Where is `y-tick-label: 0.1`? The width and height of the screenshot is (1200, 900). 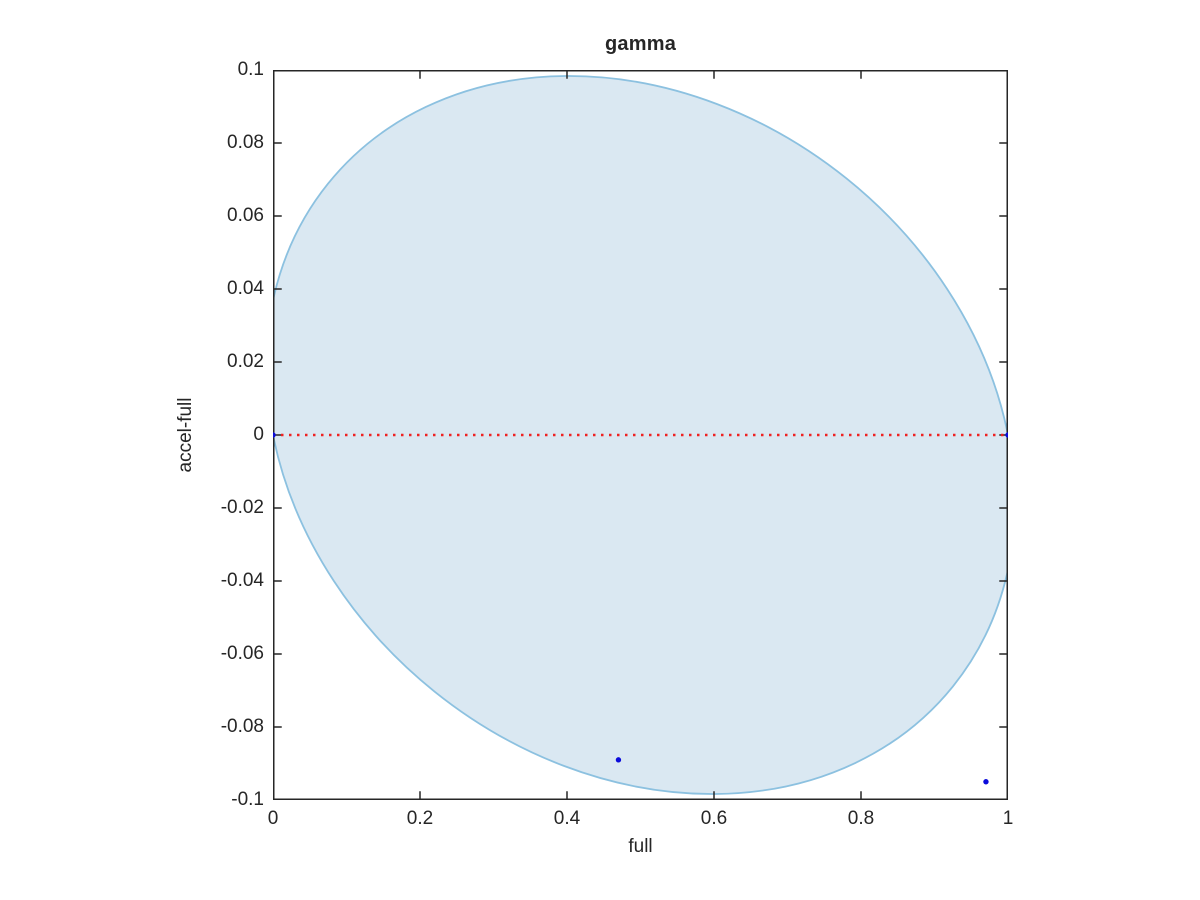
y-tick-label: 0.1 is located at coordinates (250, 69).